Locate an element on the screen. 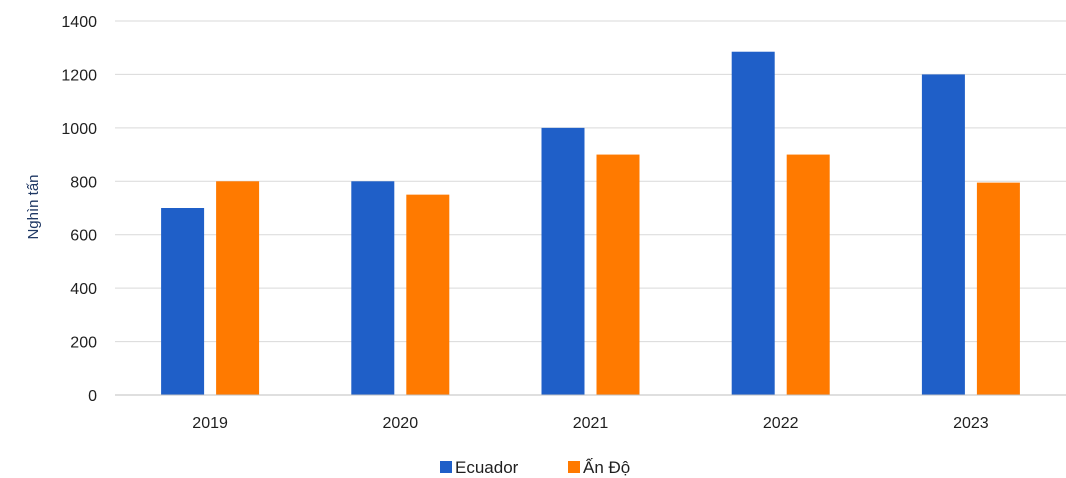 This screenshot has width=1066, height=478. y-tick-label: 200 is located at coordinates (83, 343).